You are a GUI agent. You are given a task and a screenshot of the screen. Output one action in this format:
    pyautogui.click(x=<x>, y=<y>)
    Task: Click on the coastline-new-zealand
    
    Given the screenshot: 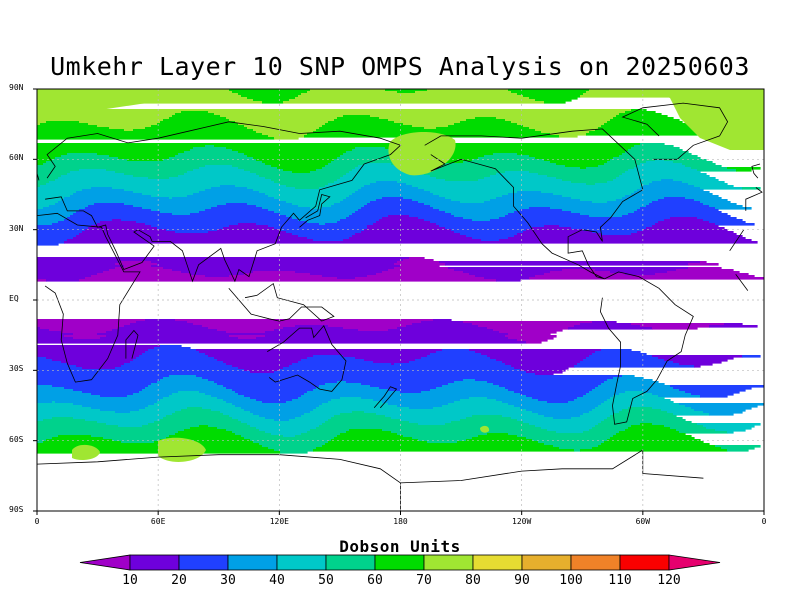 What is the action you would take?
    pyautogui.click(x=385, y=397)
    